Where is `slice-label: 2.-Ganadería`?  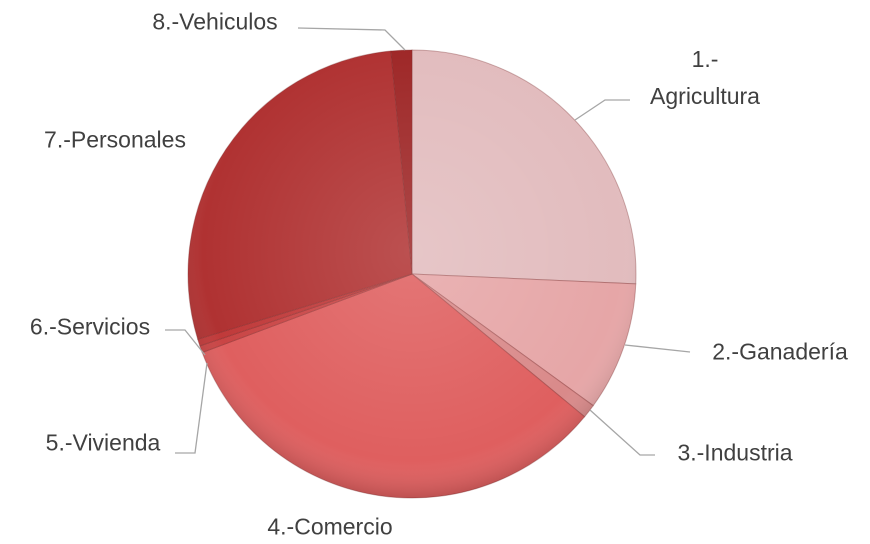
slice-label: 2.-Ganadería is located at coordinates (780, 351).